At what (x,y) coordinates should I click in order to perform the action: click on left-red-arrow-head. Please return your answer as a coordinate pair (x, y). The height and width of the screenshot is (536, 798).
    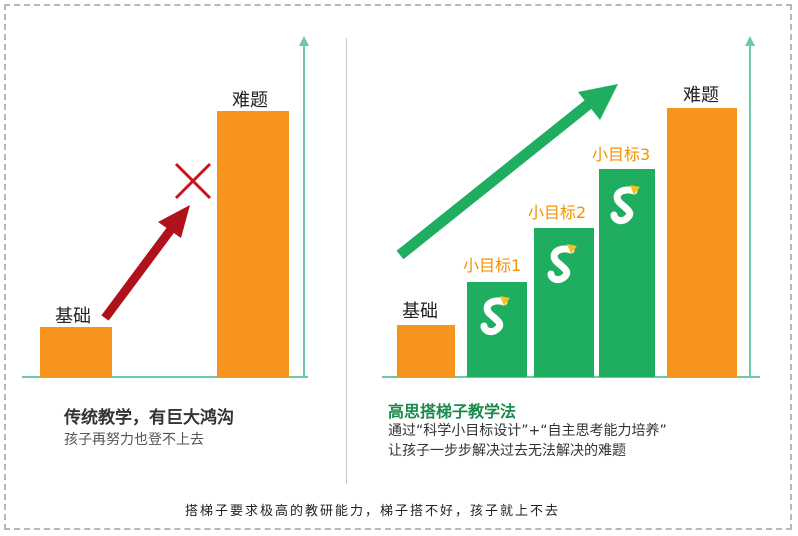
    Looking at the image, I should click on (174, 221).